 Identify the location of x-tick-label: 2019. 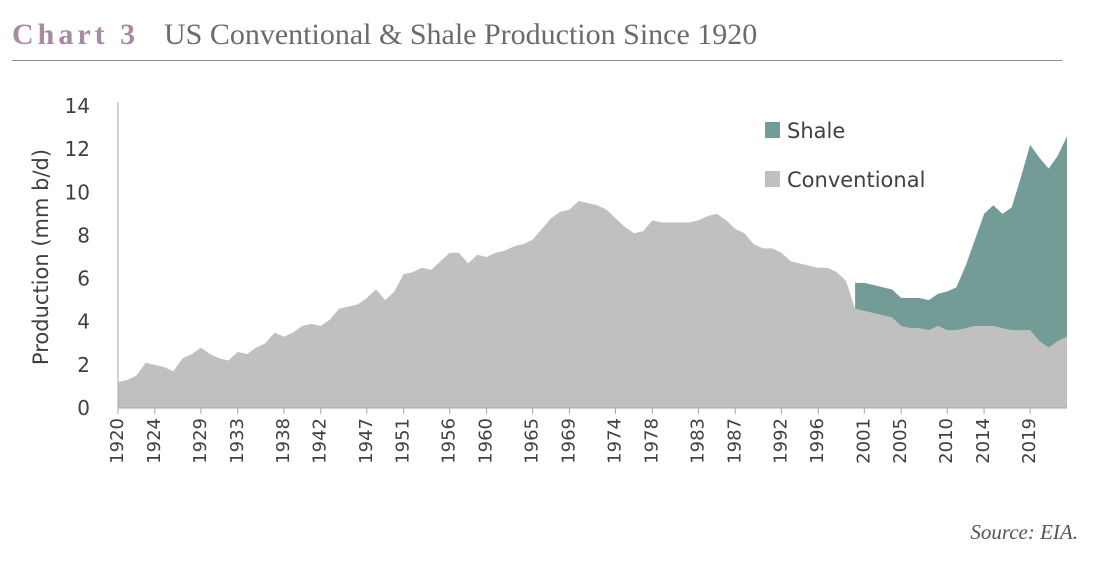
(1029, 441).